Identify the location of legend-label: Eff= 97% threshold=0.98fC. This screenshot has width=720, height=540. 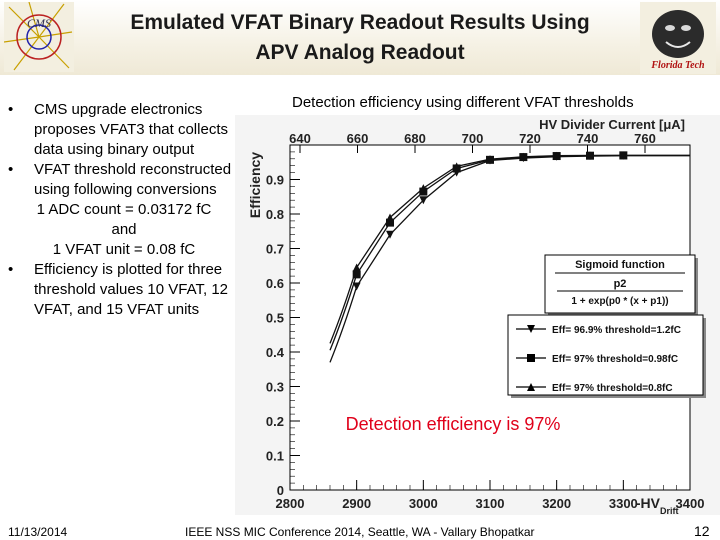
(615, 359).